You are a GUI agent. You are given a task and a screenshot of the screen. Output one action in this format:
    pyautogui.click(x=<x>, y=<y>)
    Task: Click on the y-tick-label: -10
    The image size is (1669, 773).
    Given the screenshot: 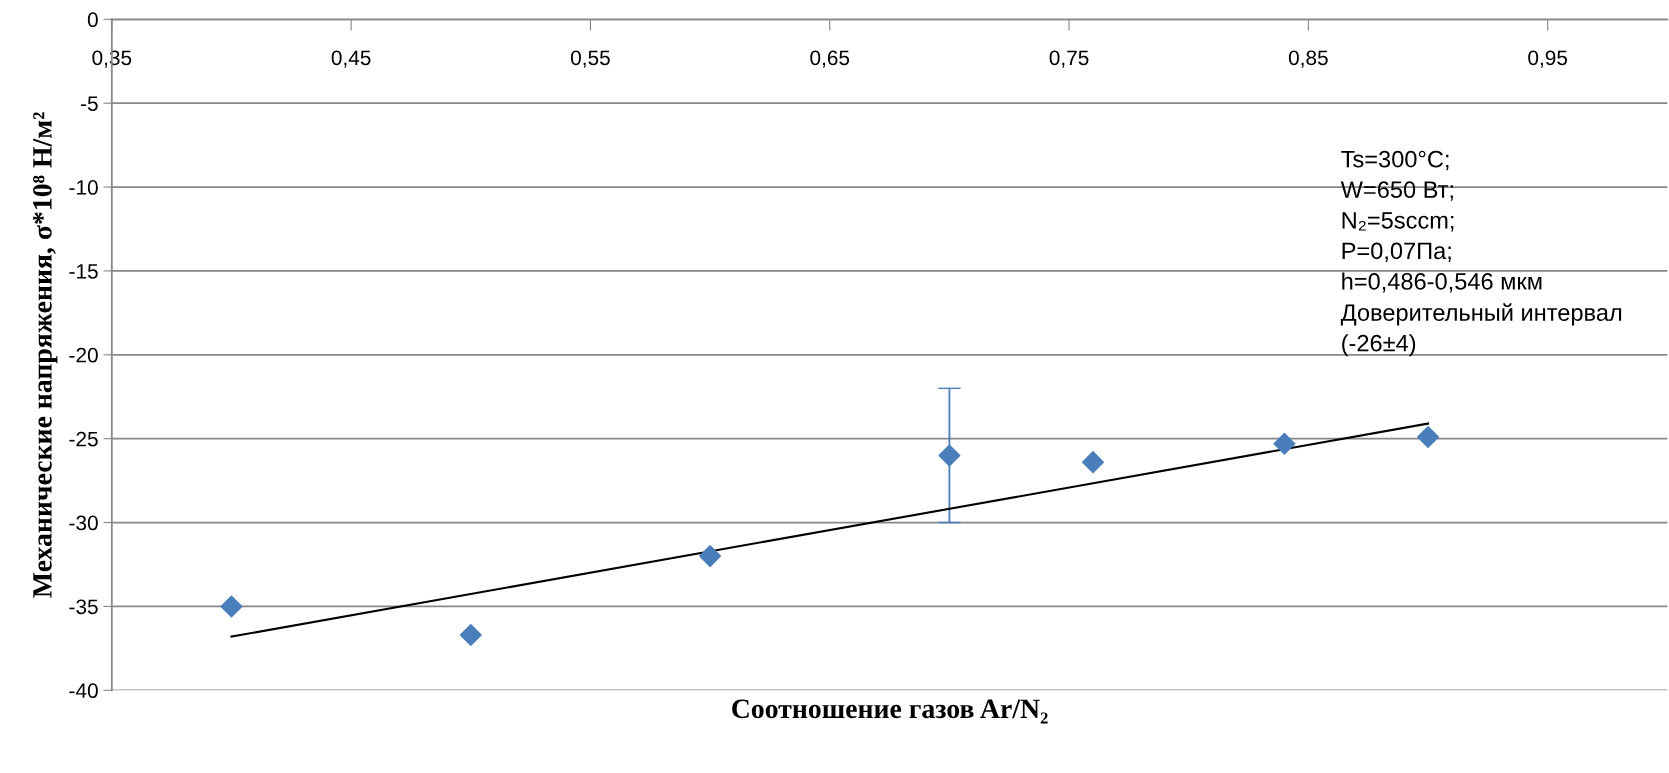 What is the action you would take?
    pyautogui.click(x=83, y=187)
    